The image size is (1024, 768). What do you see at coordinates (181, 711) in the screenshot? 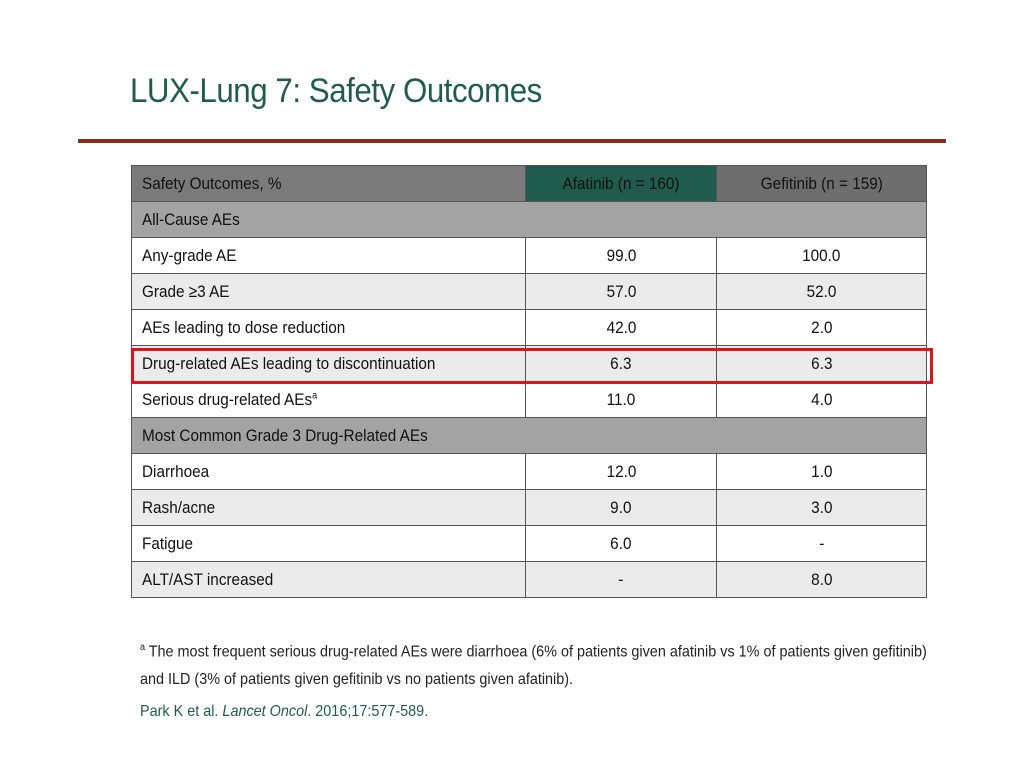
I see `citation-authors: Park K et al.` at bounding box center [181, 711].